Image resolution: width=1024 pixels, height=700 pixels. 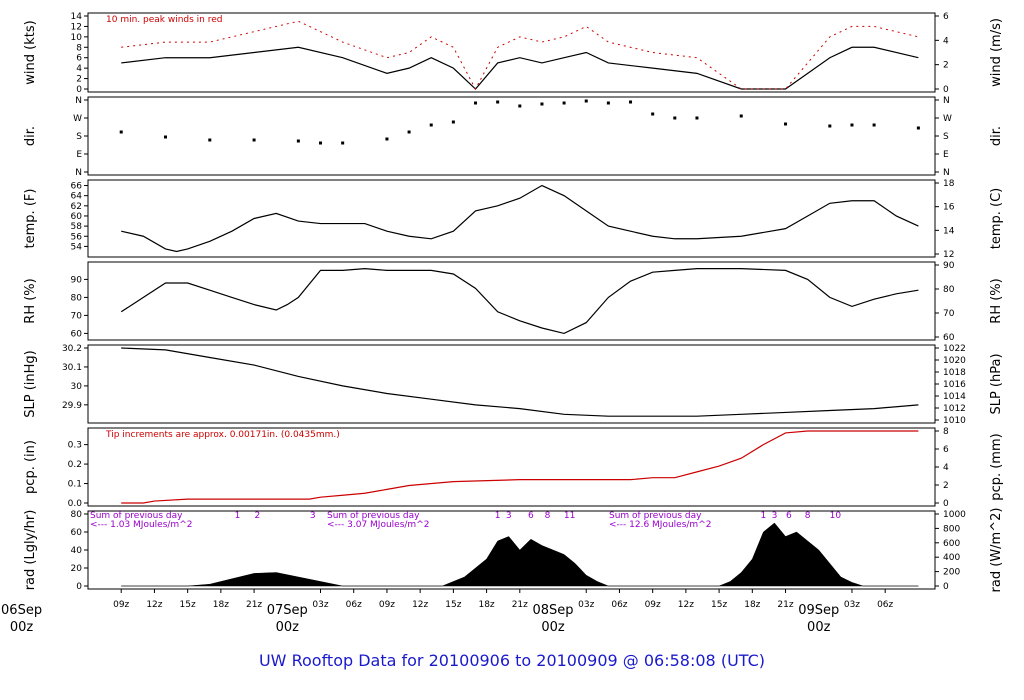 I want to click on xtick-label-10: 18z, so click(x=486, y=605).